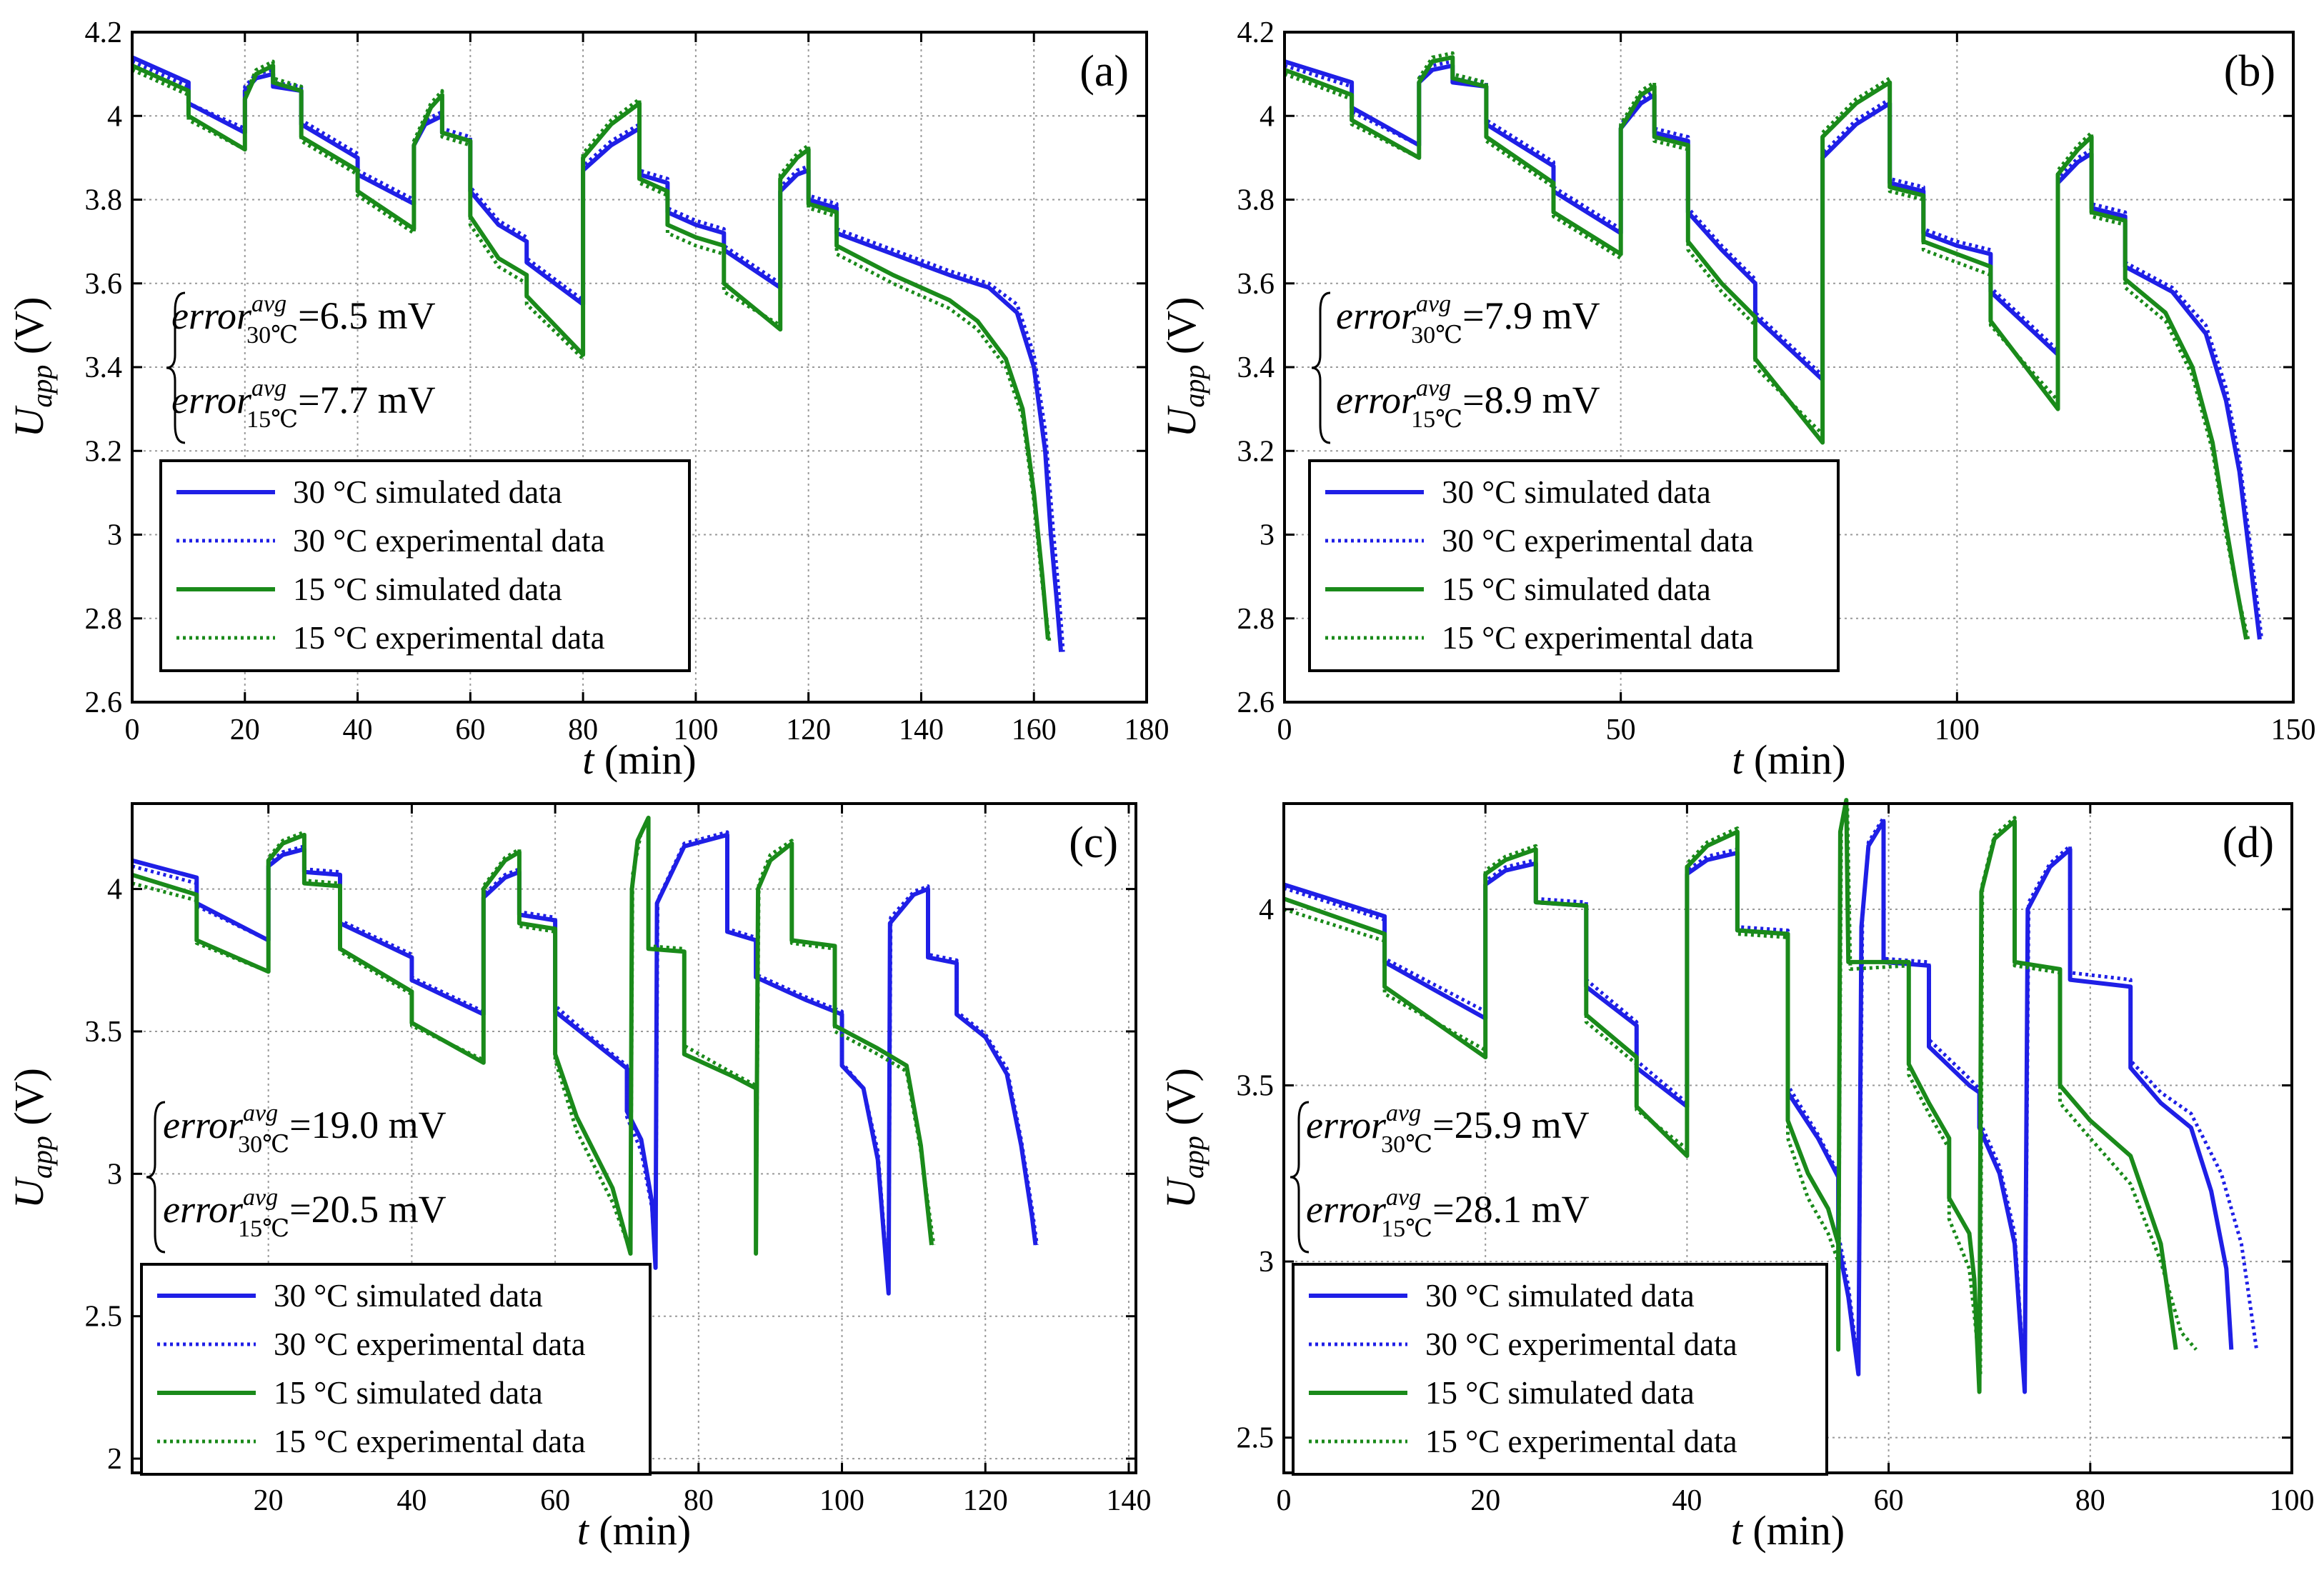 Image resolution: width=2324 pixels, height=1595 pixels. I want to click on x-tick-label: 50, so click(1621, 730).